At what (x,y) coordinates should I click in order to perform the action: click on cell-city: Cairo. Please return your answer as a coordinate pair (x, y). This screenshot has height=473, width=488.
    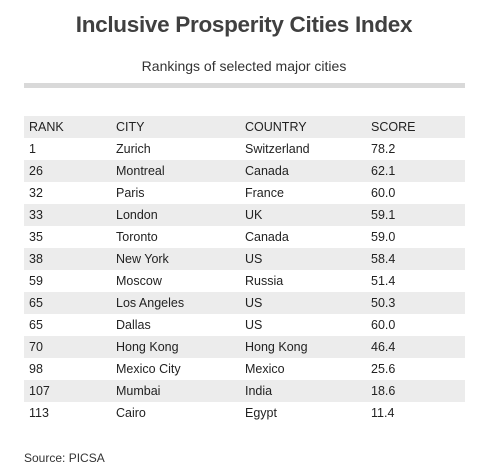
    Looking at the image, I should click on (131, 413).